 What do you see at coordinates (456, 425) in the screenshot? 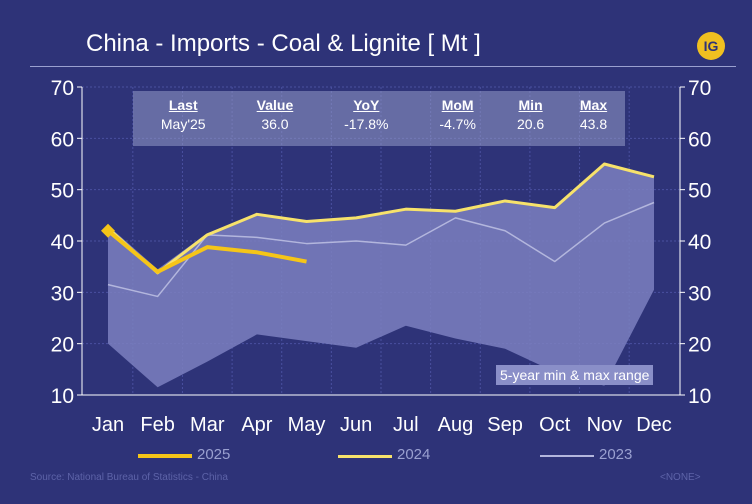
I see `x-tick-label: Aug` at bounding box center [456, 425].